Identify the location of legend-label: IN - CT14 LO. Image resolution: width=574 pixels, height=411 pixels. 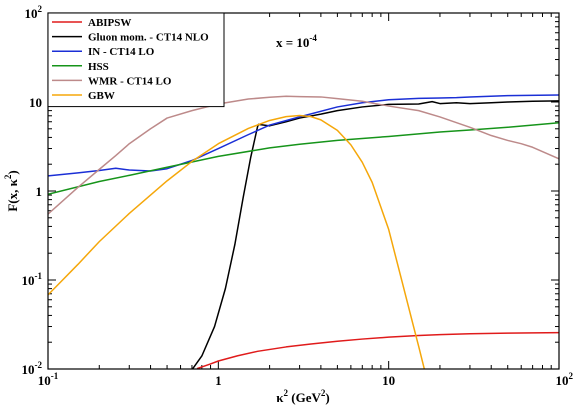
(121, 52).